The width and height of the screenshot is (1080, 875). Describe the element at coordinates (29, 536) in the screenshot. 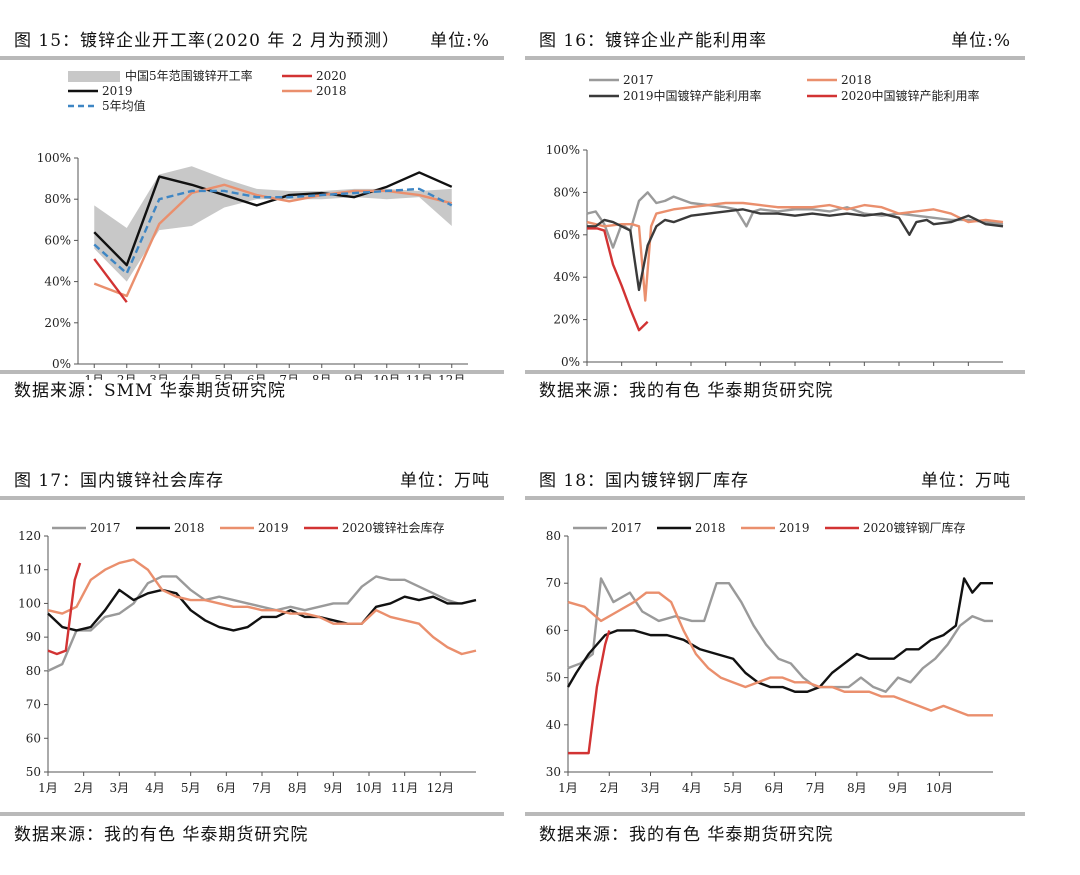

I see `y-tick-label: 120` at that location.